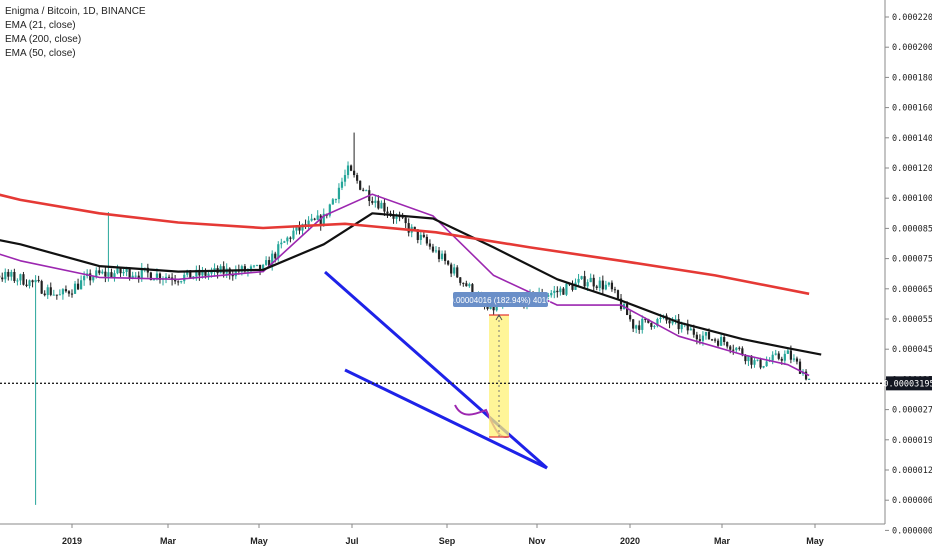  What do you see at coordinates (912, 471) in the screenshot?
I see `price-axis-label: 0.00001200` at bounding box center [912, 471].